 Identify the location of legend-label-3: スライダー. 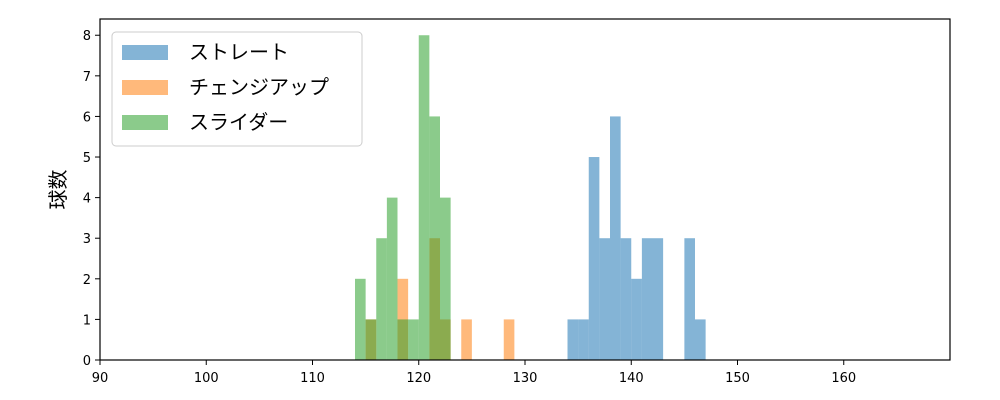
(238, 122).